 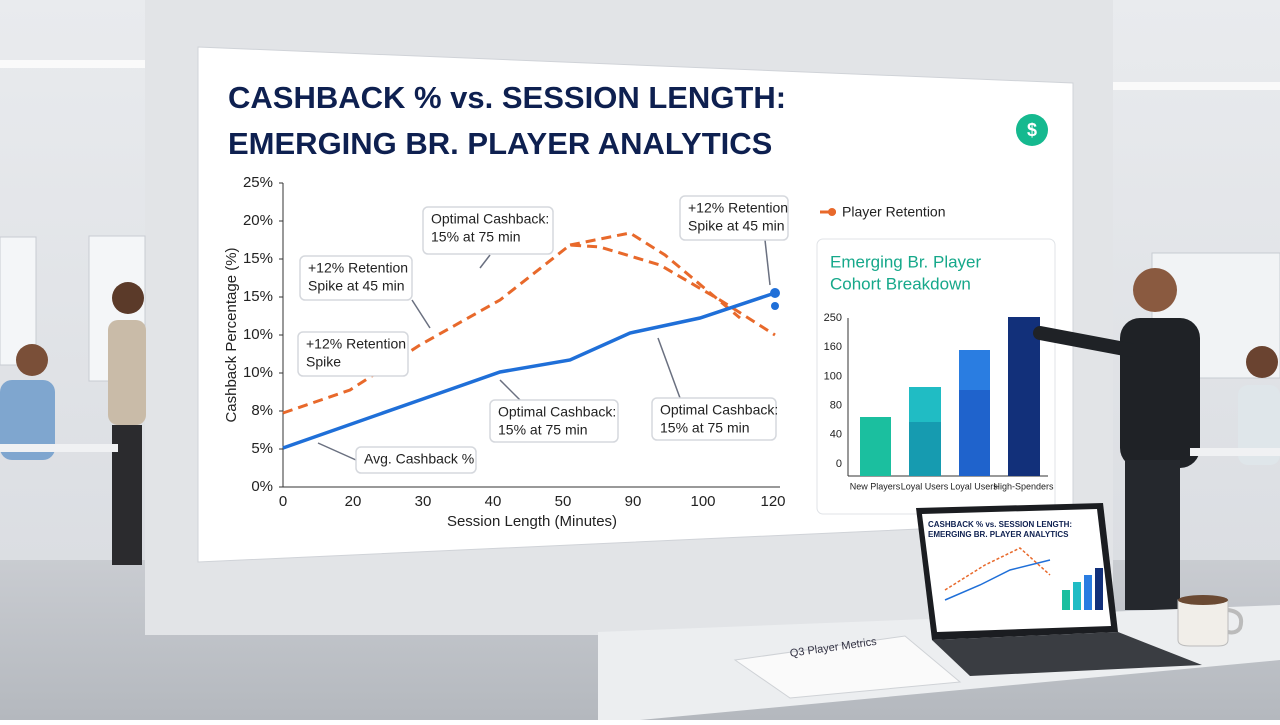 I want to click on annotation-text: Spike, so click(x=323, y=362).